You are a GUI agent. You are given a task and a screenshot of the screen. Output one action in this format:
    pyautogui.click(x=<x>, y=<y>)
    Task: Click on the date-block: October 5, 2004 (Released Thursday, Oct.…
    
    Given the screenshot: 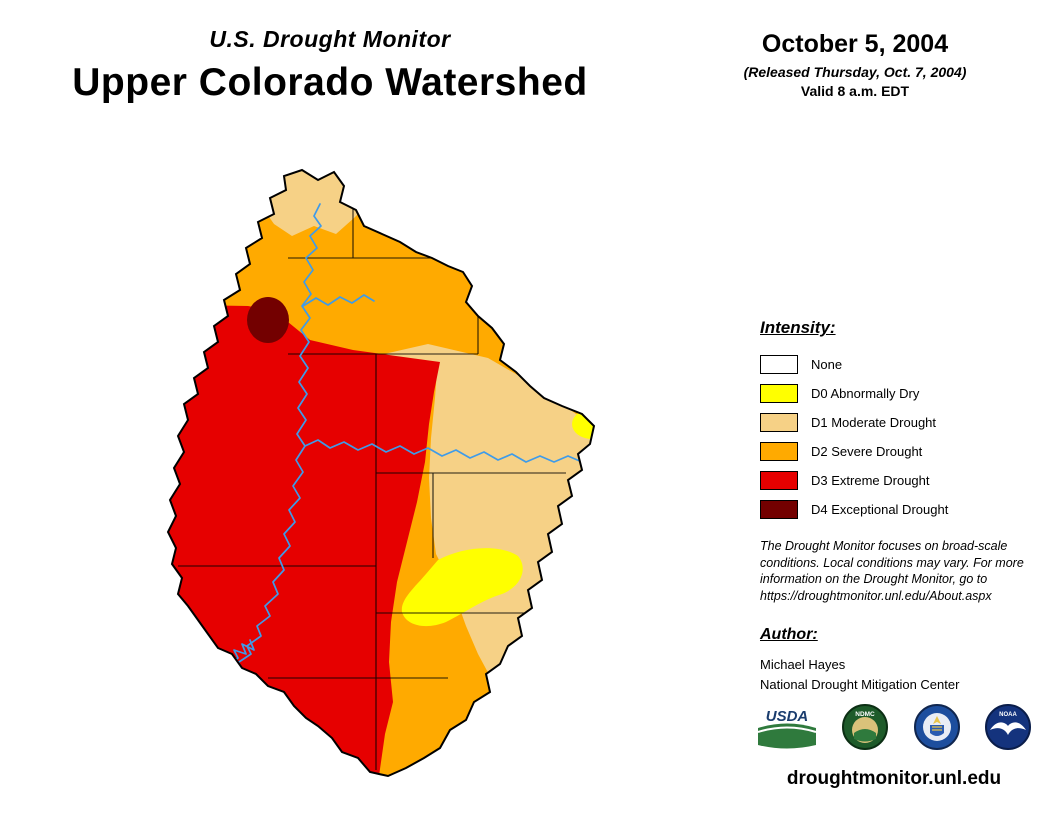 What is the action you would take?
    pyautogui.click(x=855, y=64)
    